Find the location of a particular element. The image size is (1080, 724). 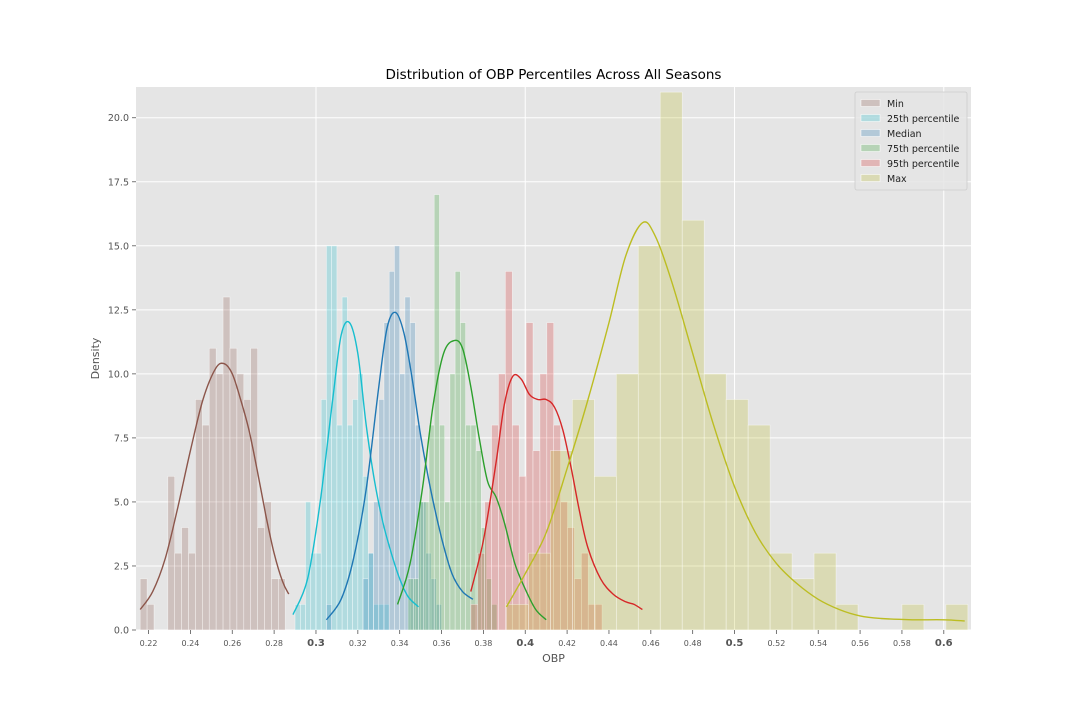

y-axis-label: Density is located at coordinates (95, 358).